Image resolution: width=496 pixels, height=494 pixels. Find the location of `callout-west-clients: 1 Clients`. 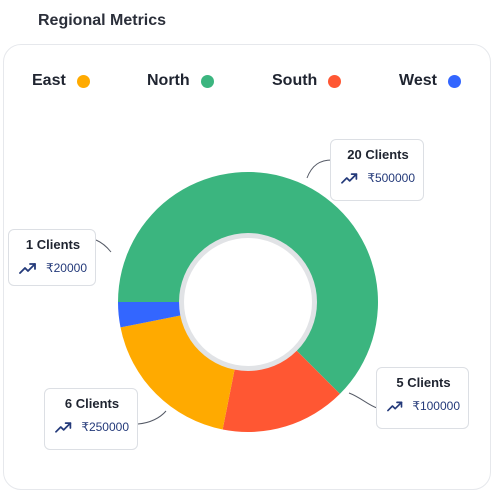

callout-west-clients: 1 Clients is located at coordinates (53, 244).